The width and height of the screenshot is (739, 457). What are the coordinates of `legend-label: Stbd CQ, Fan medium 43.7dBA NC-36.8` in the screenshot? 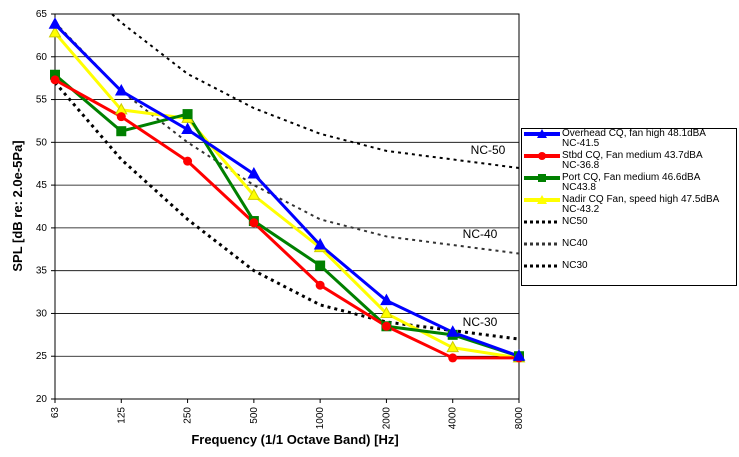 It's located at (632, 160).